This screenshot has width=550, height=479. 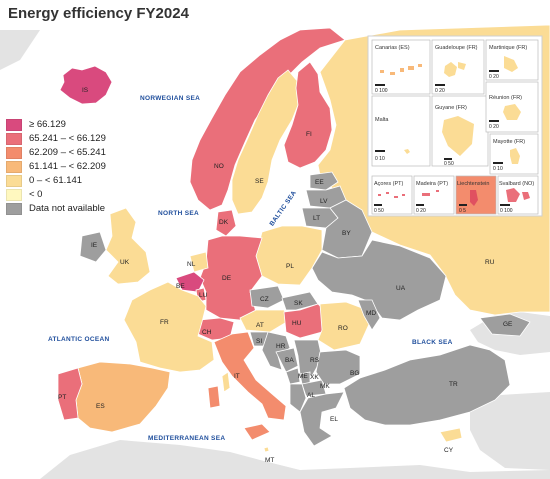 What do you see at coordinates (177, 337) in the screenshot?
I see `country-FR` at bounding box center [177, 337].